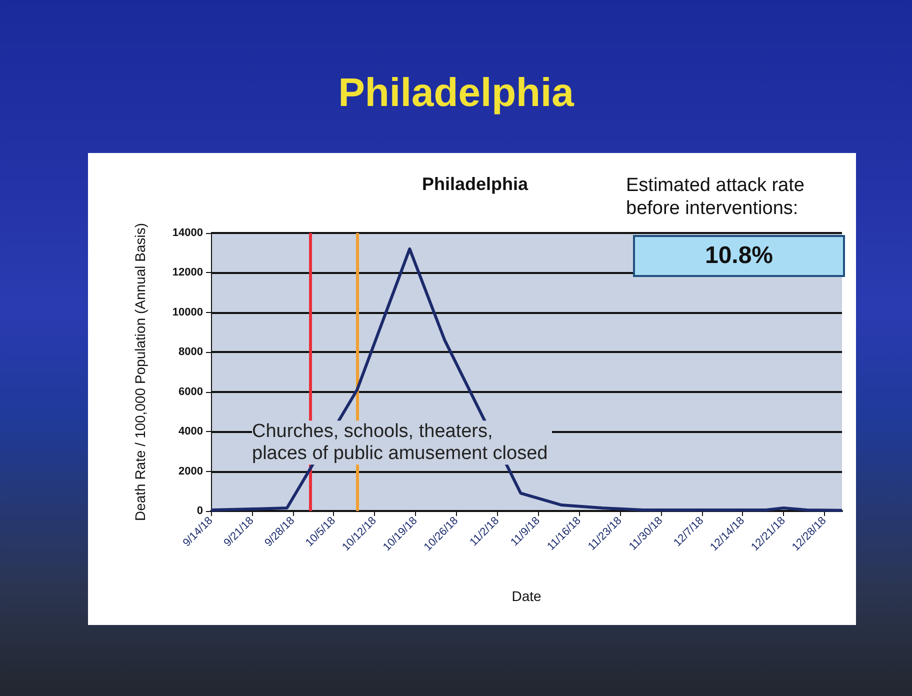 This screenshot has width=912, height=696. I want to click on y-axis-title: Death Rate / 100,000 Population (Annual Basis), so click(140, 372).